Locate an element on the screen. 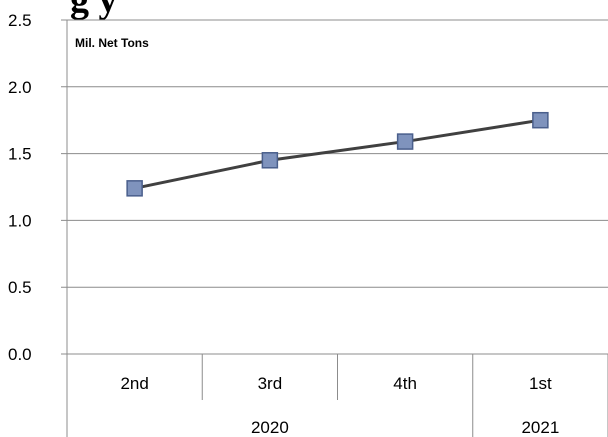 This screenshot has height=437, width=608. x-tick-label: 1st is located at coordinates (540, 383).